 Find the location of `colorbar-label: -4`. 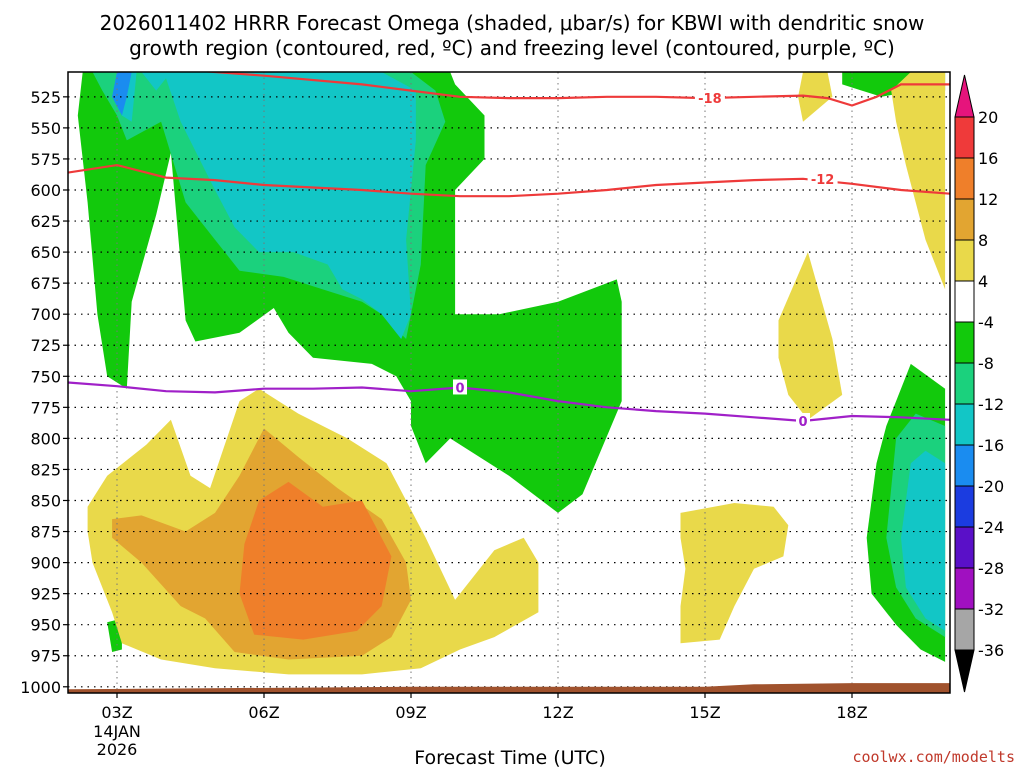

colorbar-label: -4 is located at coordinates (986, 322).